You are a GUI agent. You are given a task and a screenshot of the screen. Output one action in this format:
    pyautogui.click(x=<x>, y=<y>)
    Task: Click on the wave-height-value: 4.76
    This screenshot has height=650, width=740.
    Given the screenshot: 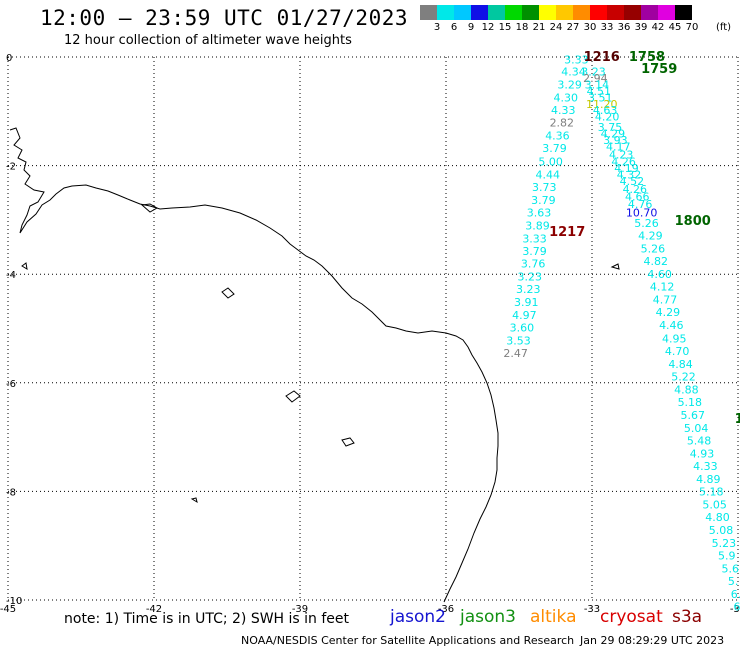 What is the action you would take?
    pyautogui.click(x=640, y=204)
    